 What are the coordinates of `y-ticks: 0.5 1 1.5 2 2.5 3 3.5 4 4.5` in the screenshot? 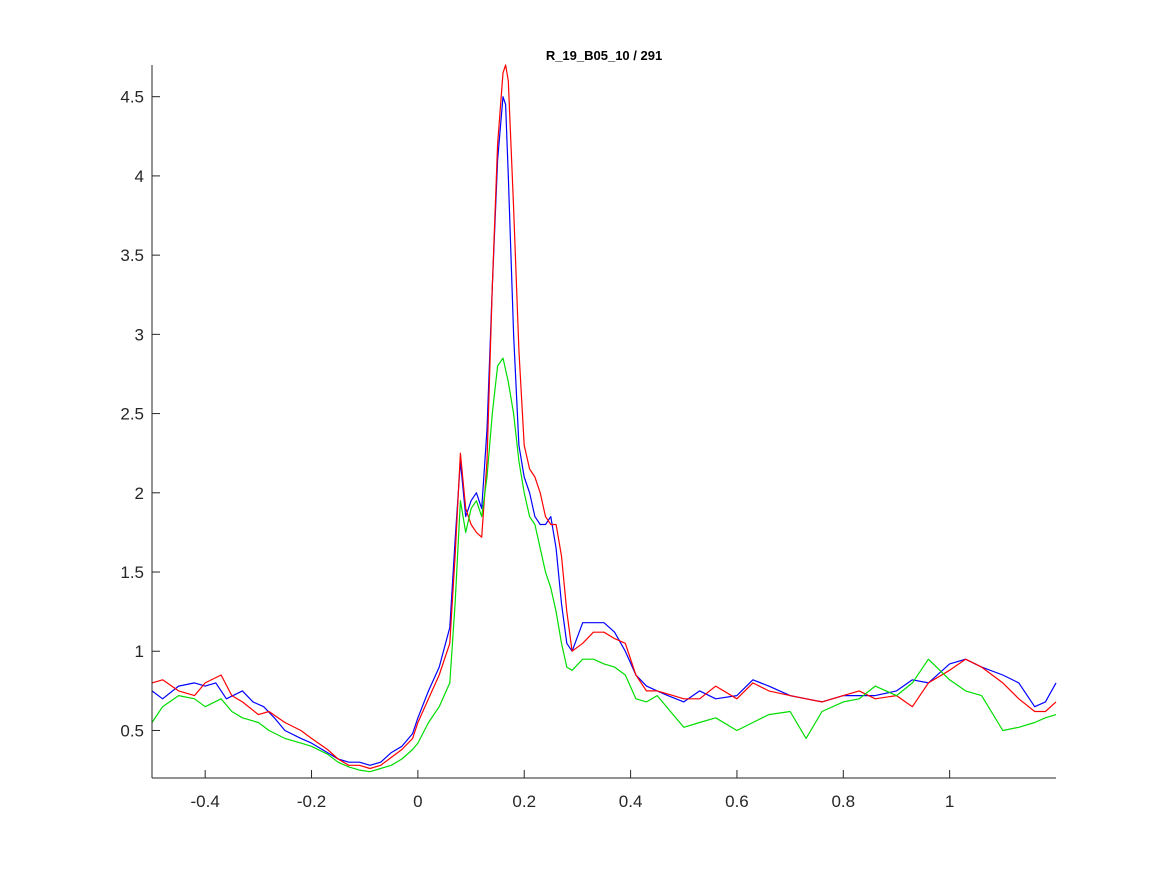 It's located at (140, 414).